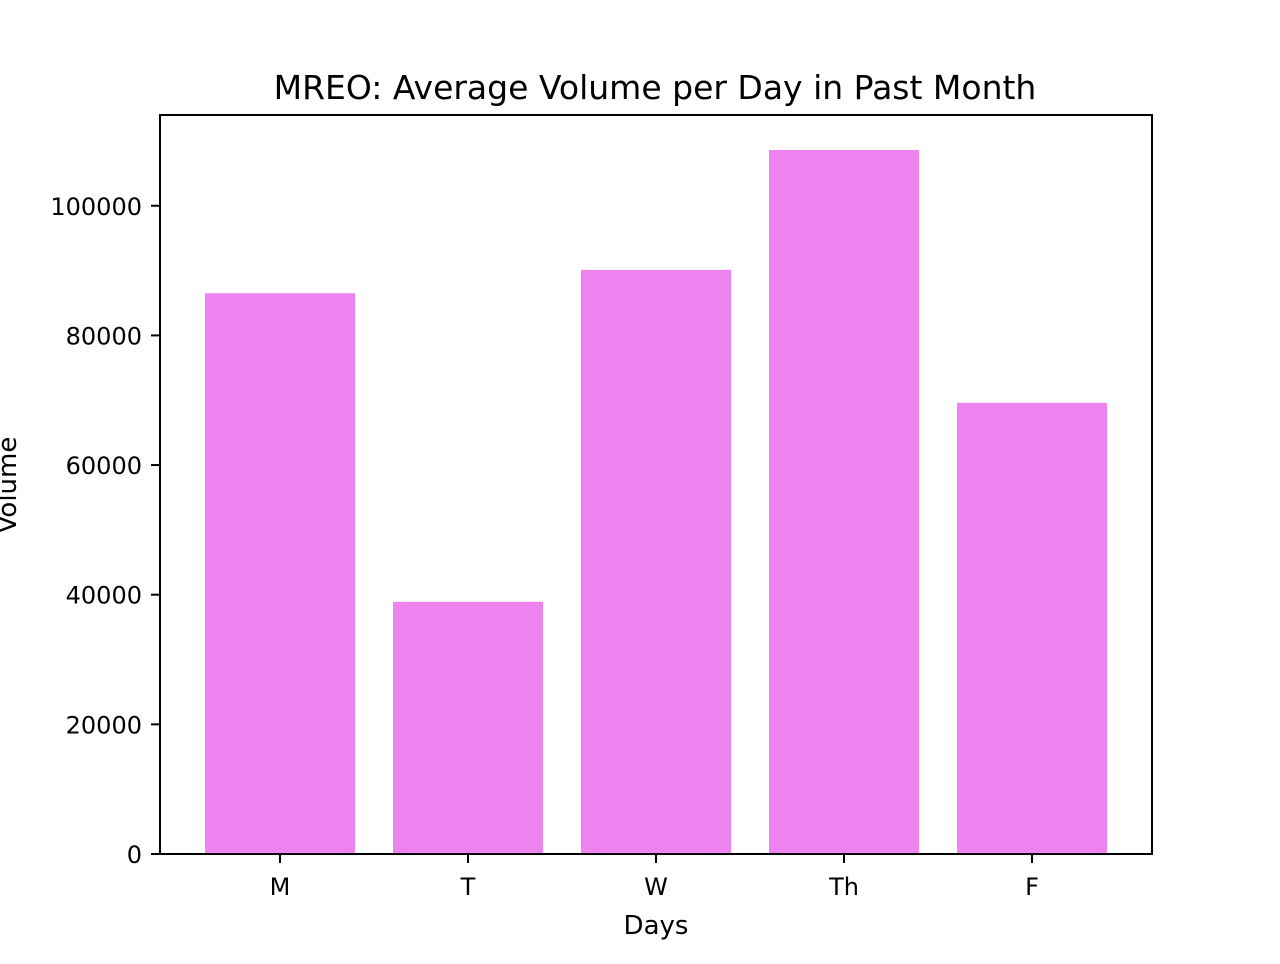 The height and width of the screenshot is (964, 1280). What do you see at coordinates (11, 485) in the screenshot?
I see `y-axis-label: Volume` at bounding box center [11, 485].